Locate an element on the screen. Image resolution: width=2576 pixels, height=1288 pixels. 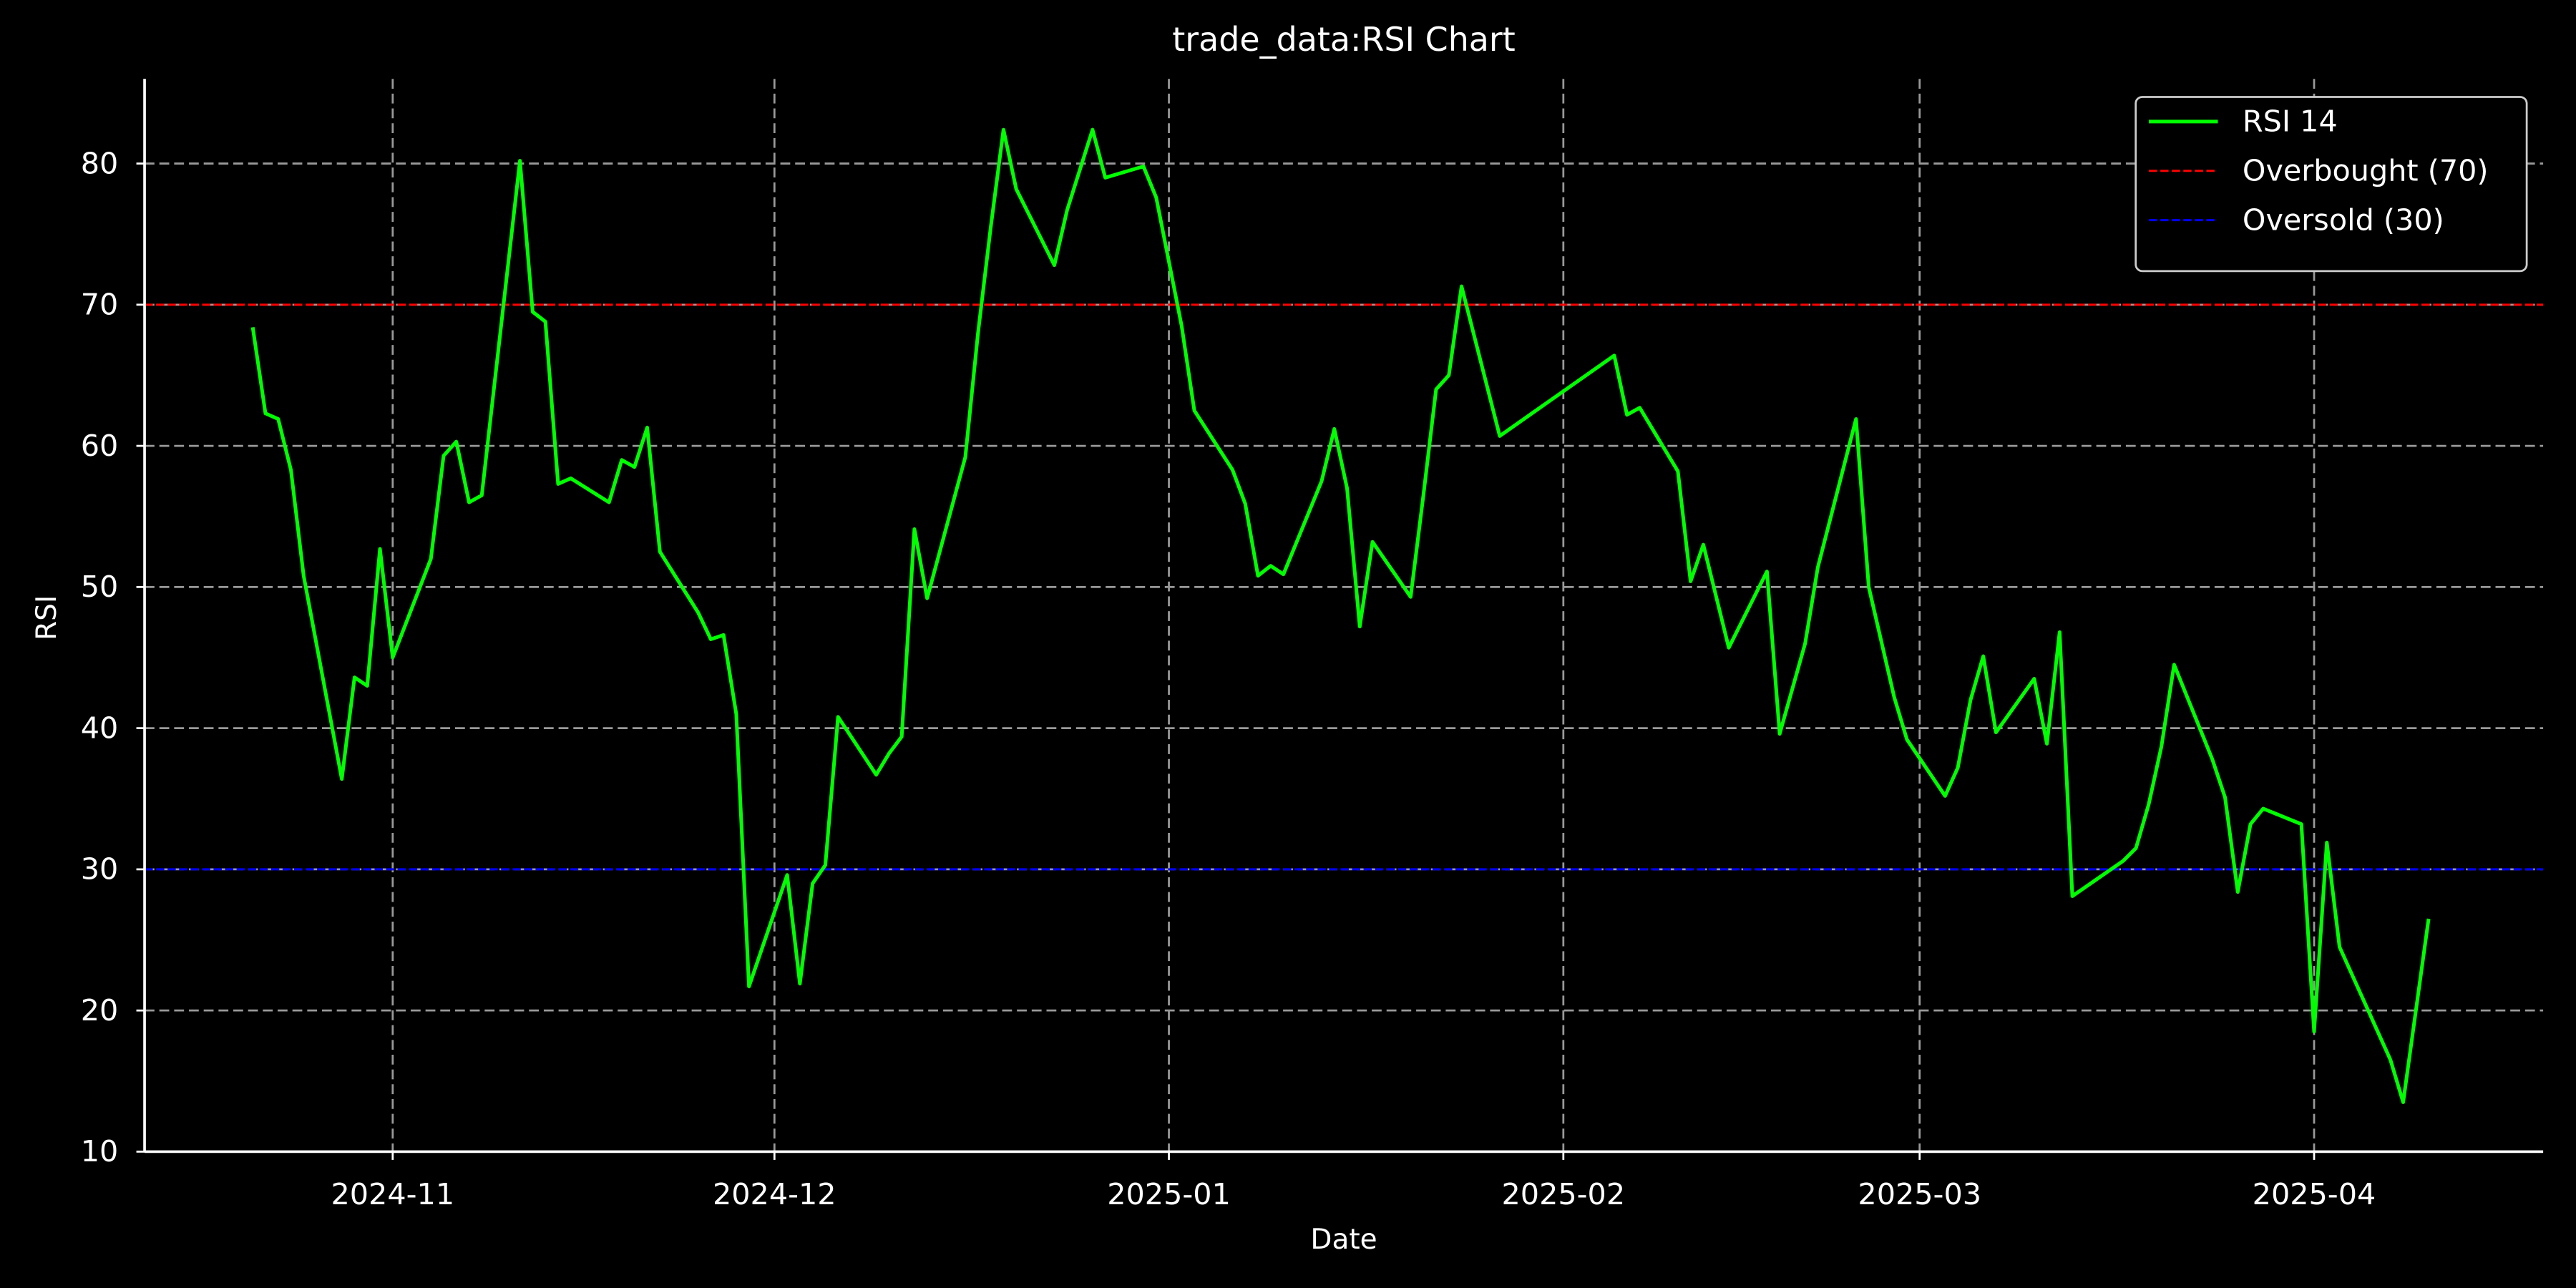
y-tick-label: 80 is located at coordinates (100, 163).